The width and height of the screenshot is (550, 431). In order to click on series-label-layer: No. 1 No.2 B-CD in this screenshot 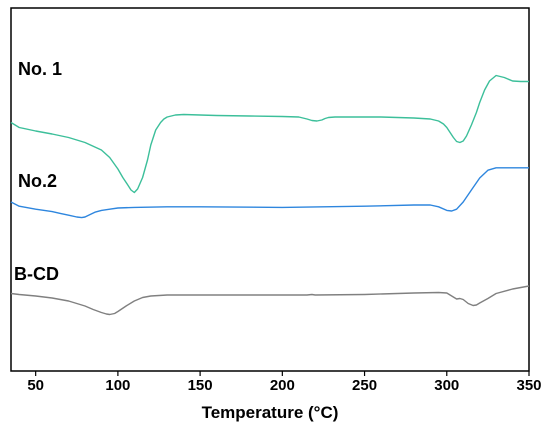, I will do `click(38, 171)`.